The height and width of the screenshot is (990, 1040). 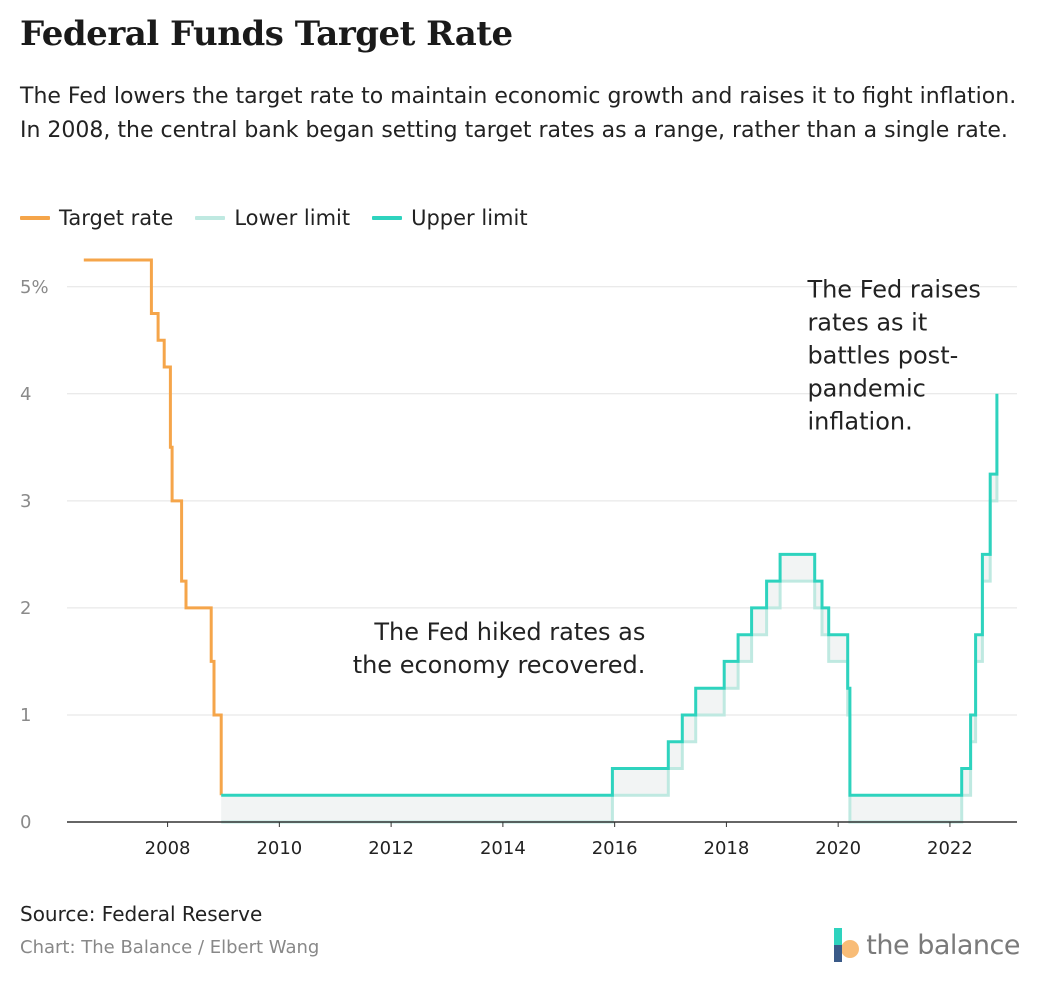 I want to click on legend: Target rate Lower limit Upper limit, so click(x=285, y=218).